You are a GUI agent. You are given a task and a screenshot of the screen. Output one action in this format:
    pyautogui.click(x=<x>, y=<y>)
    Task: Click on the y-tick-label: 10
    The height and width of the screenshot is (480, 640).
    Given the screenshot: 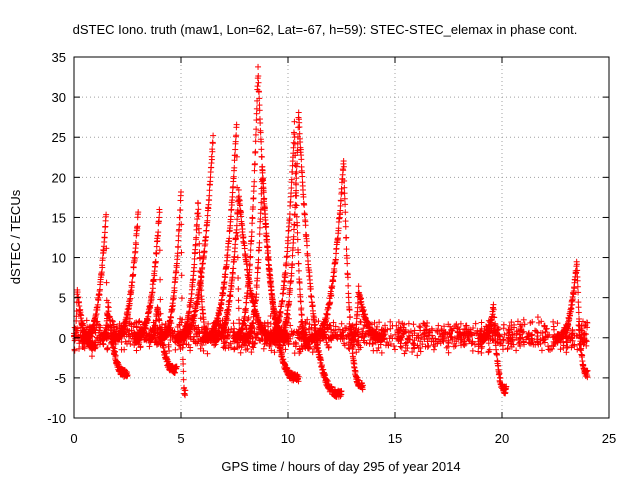 What is the action you would take?
    pyautogui.click(x=59, y=258)
    